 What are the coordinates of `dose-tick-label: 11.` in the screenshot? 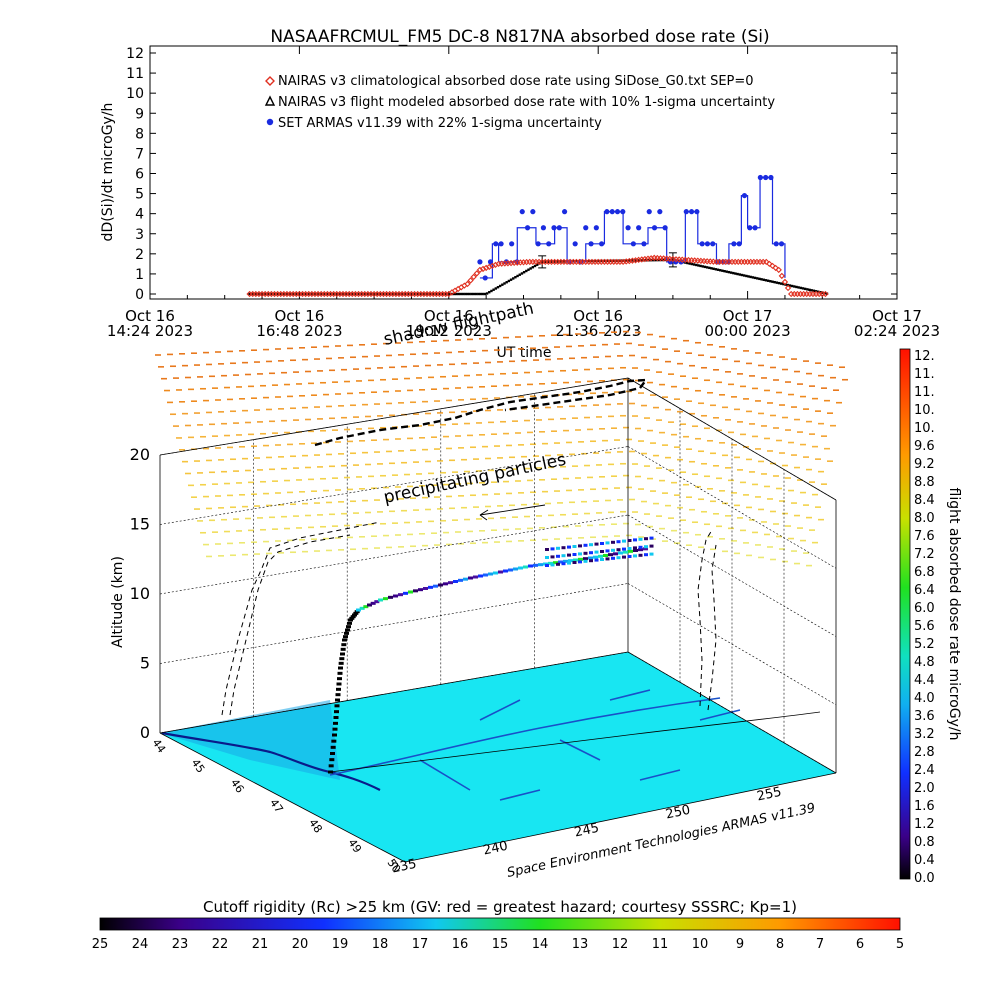 It's located at (924, 392).